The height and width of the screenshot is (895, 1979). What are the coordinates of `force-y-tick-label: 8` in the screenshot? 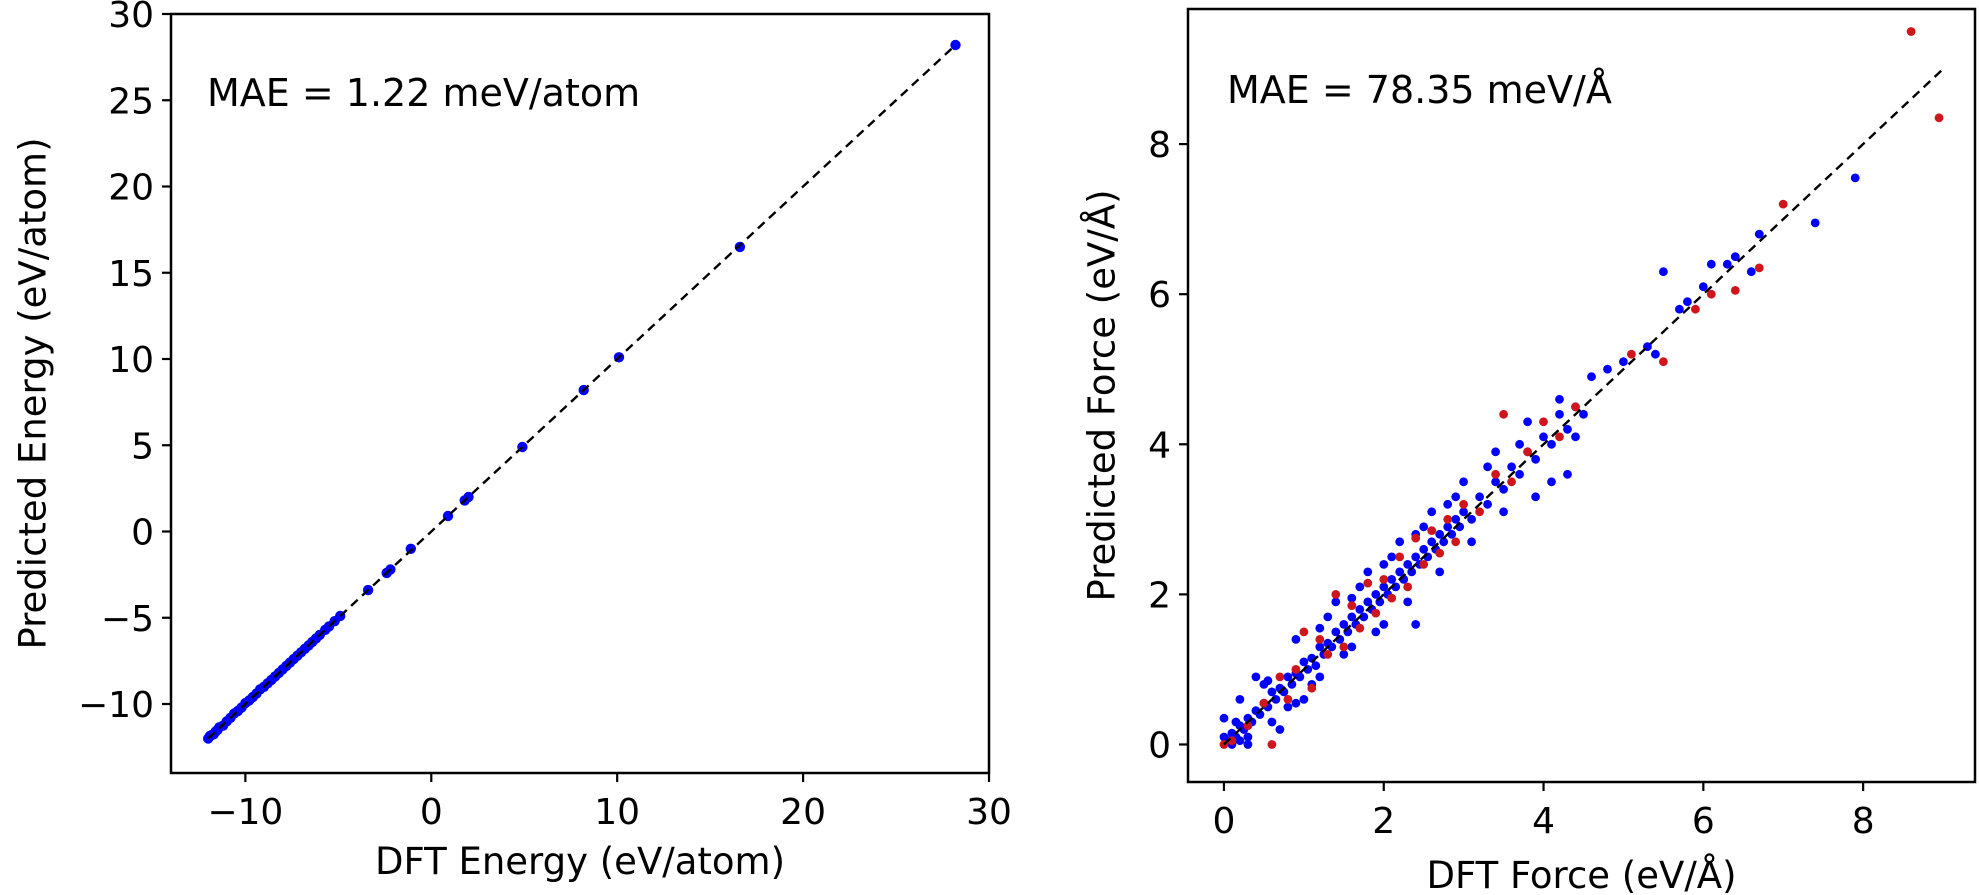 It's located at (1159, 145).